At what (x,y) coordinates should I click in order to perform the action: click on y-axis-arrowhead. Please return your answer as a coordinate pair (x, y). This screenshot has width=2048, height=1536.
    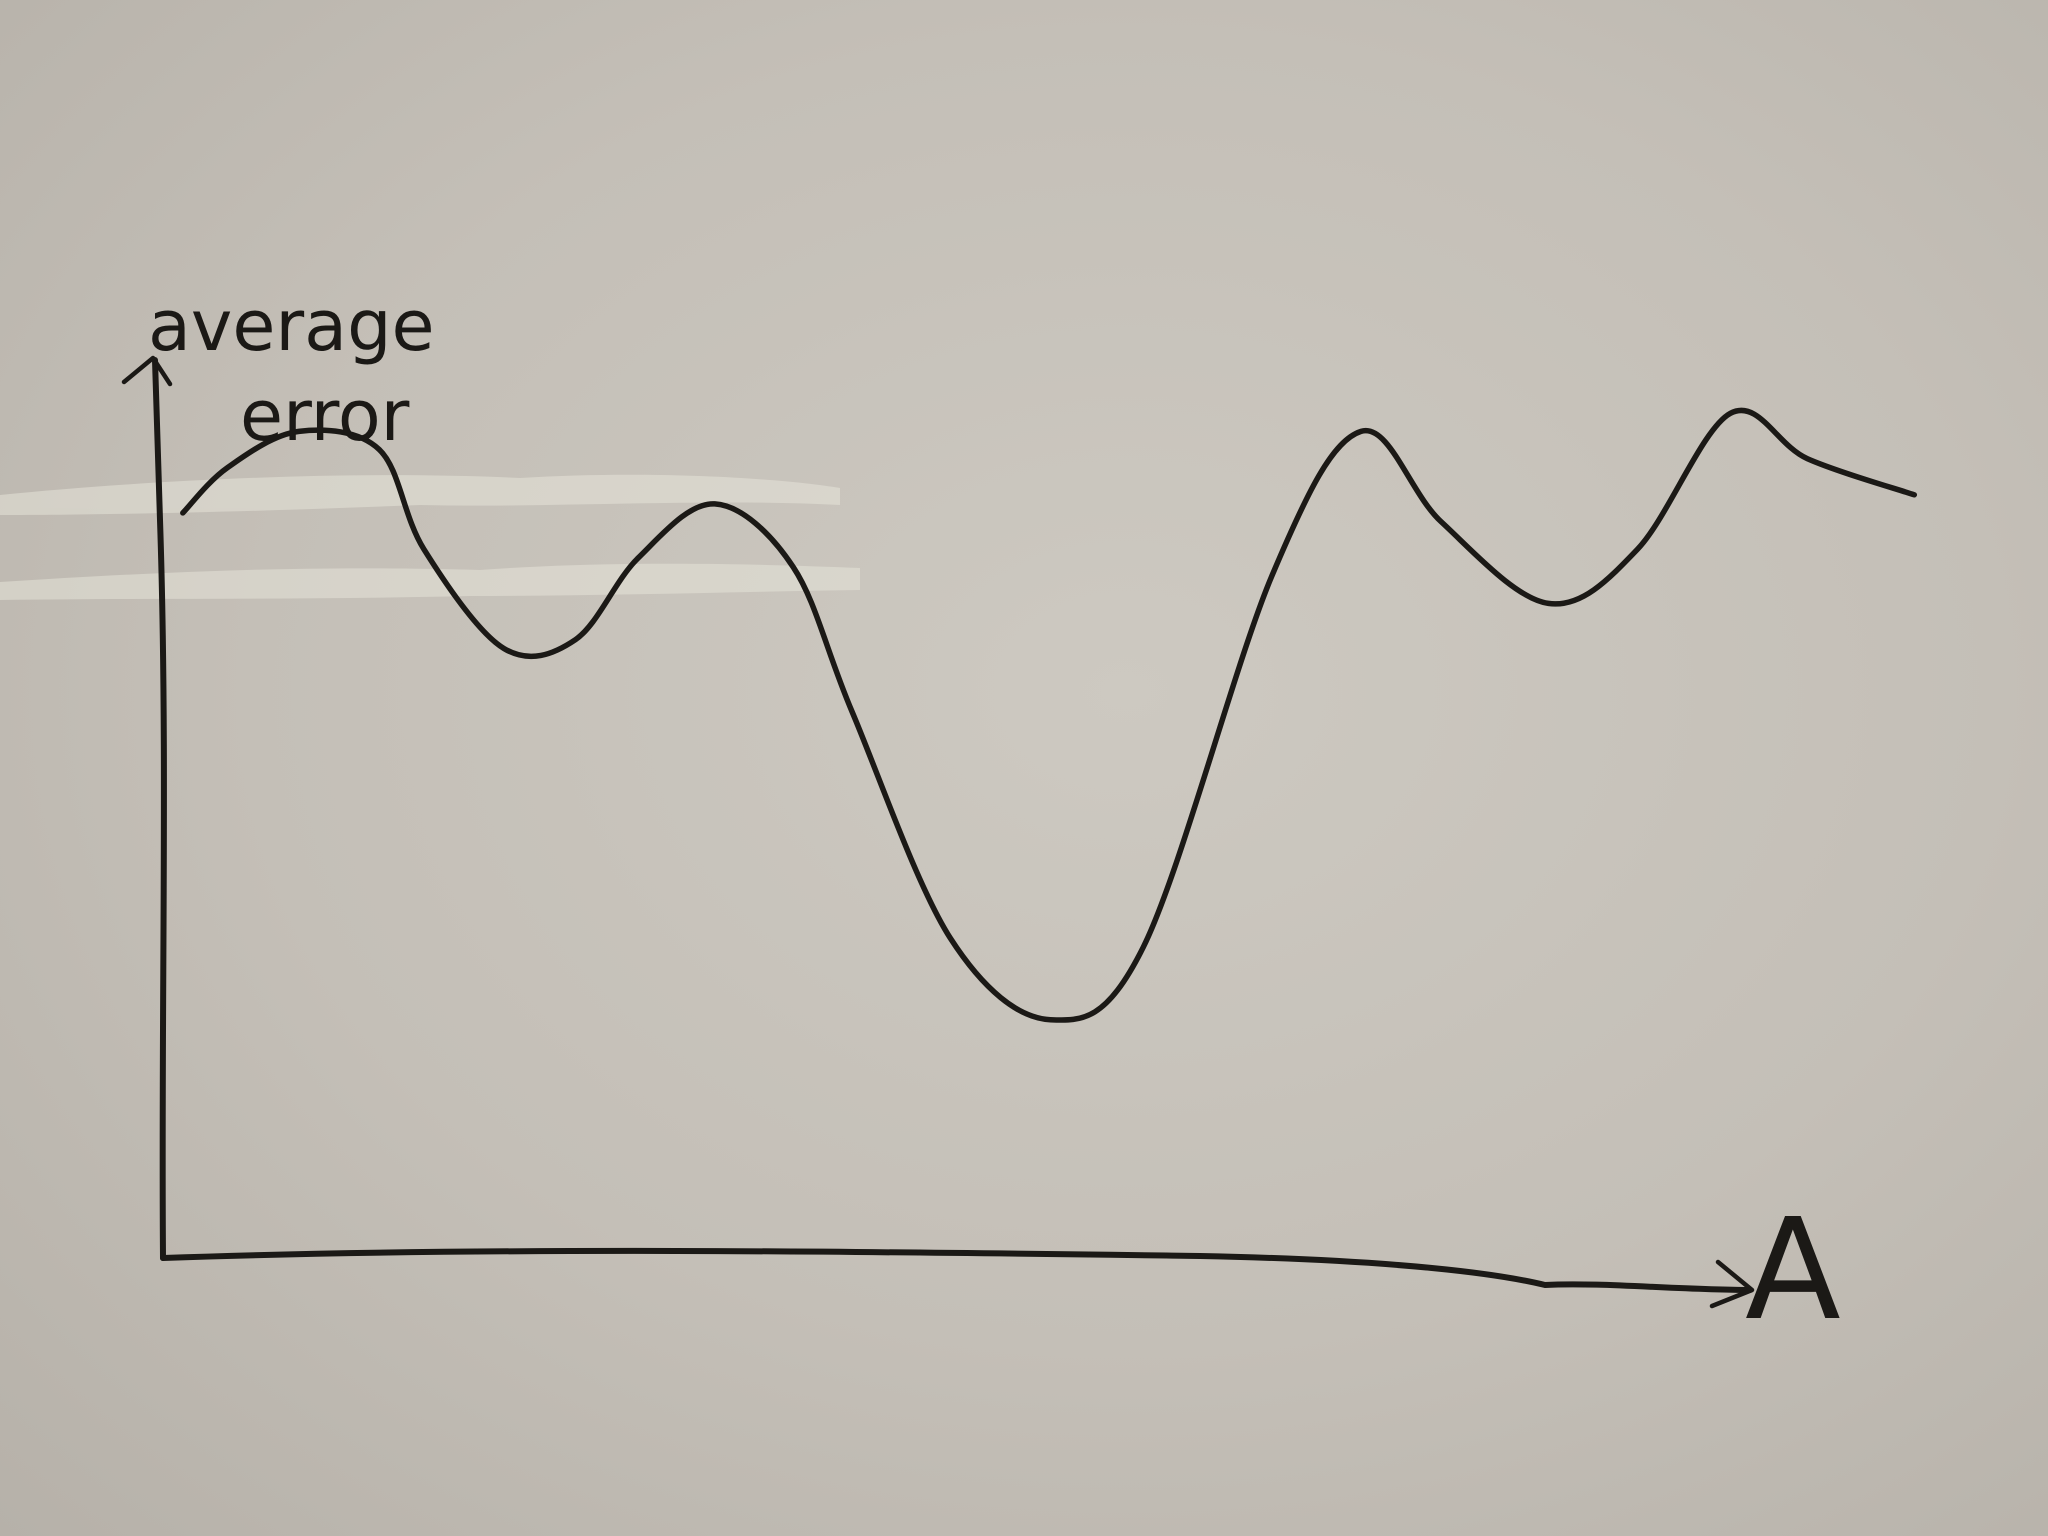
    Looking at the image, I should click on (147, 371).